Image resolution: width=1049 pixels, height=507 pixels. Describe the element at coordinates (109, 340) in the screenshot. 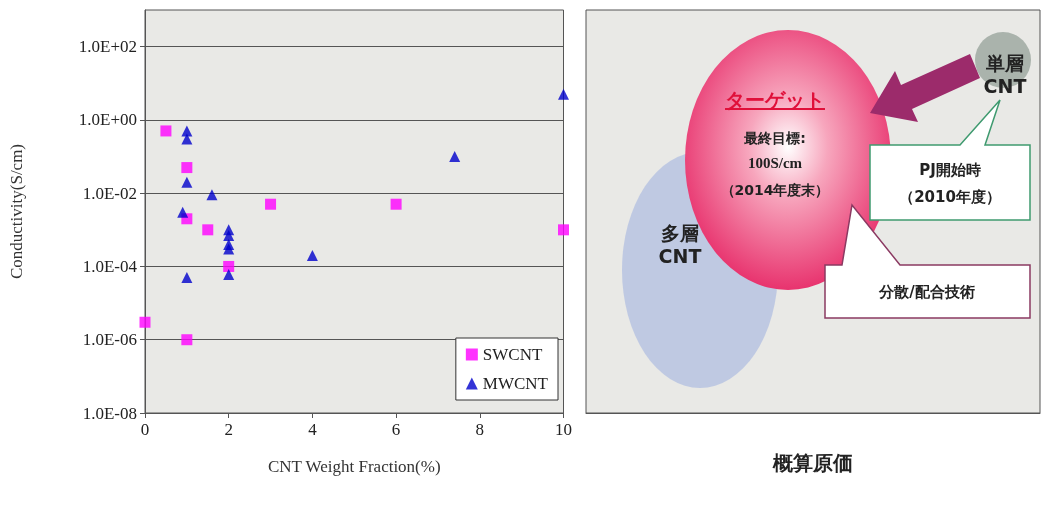

I see `y-tick-label: 1.0E-06` at that location.